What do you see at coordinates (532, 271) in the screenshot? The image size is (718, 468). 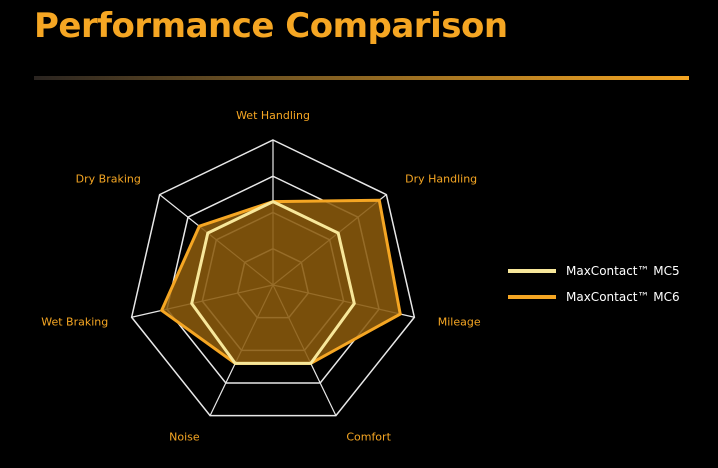 I see `legend-swatch-mc5` at bounding box center [532, 271].